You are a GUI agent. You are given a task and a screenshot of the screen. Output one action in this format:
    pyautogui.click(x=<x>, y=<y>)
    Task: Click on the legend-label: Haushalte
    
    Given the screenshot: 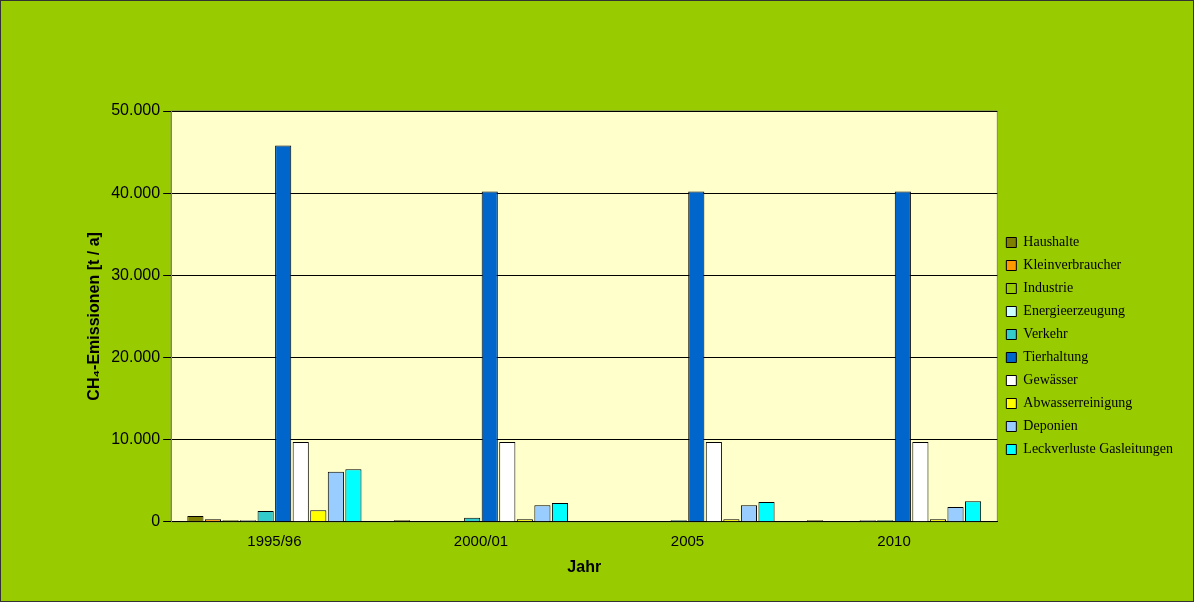 What is the action you would take?
    pyautogui.click(x=1051, y=242)
    